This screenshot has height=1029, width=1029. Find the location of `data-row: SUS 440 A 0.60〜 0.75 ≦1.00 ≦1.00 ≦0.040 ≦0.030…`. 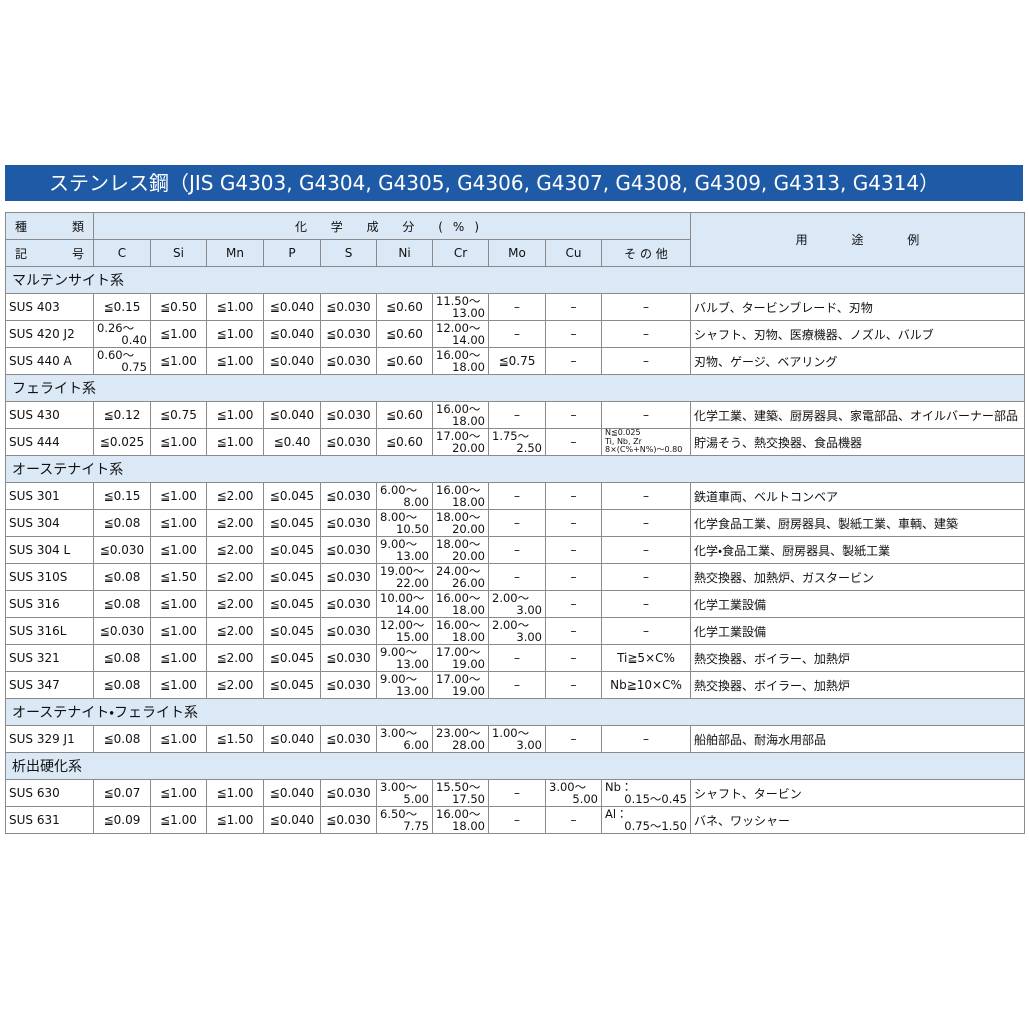

data-row: SUS 440 A 0.60〜 0.75 ≦1.00 ≦1.00 ≦0.040 ≦0.030… is located at coordinates (515, 361).